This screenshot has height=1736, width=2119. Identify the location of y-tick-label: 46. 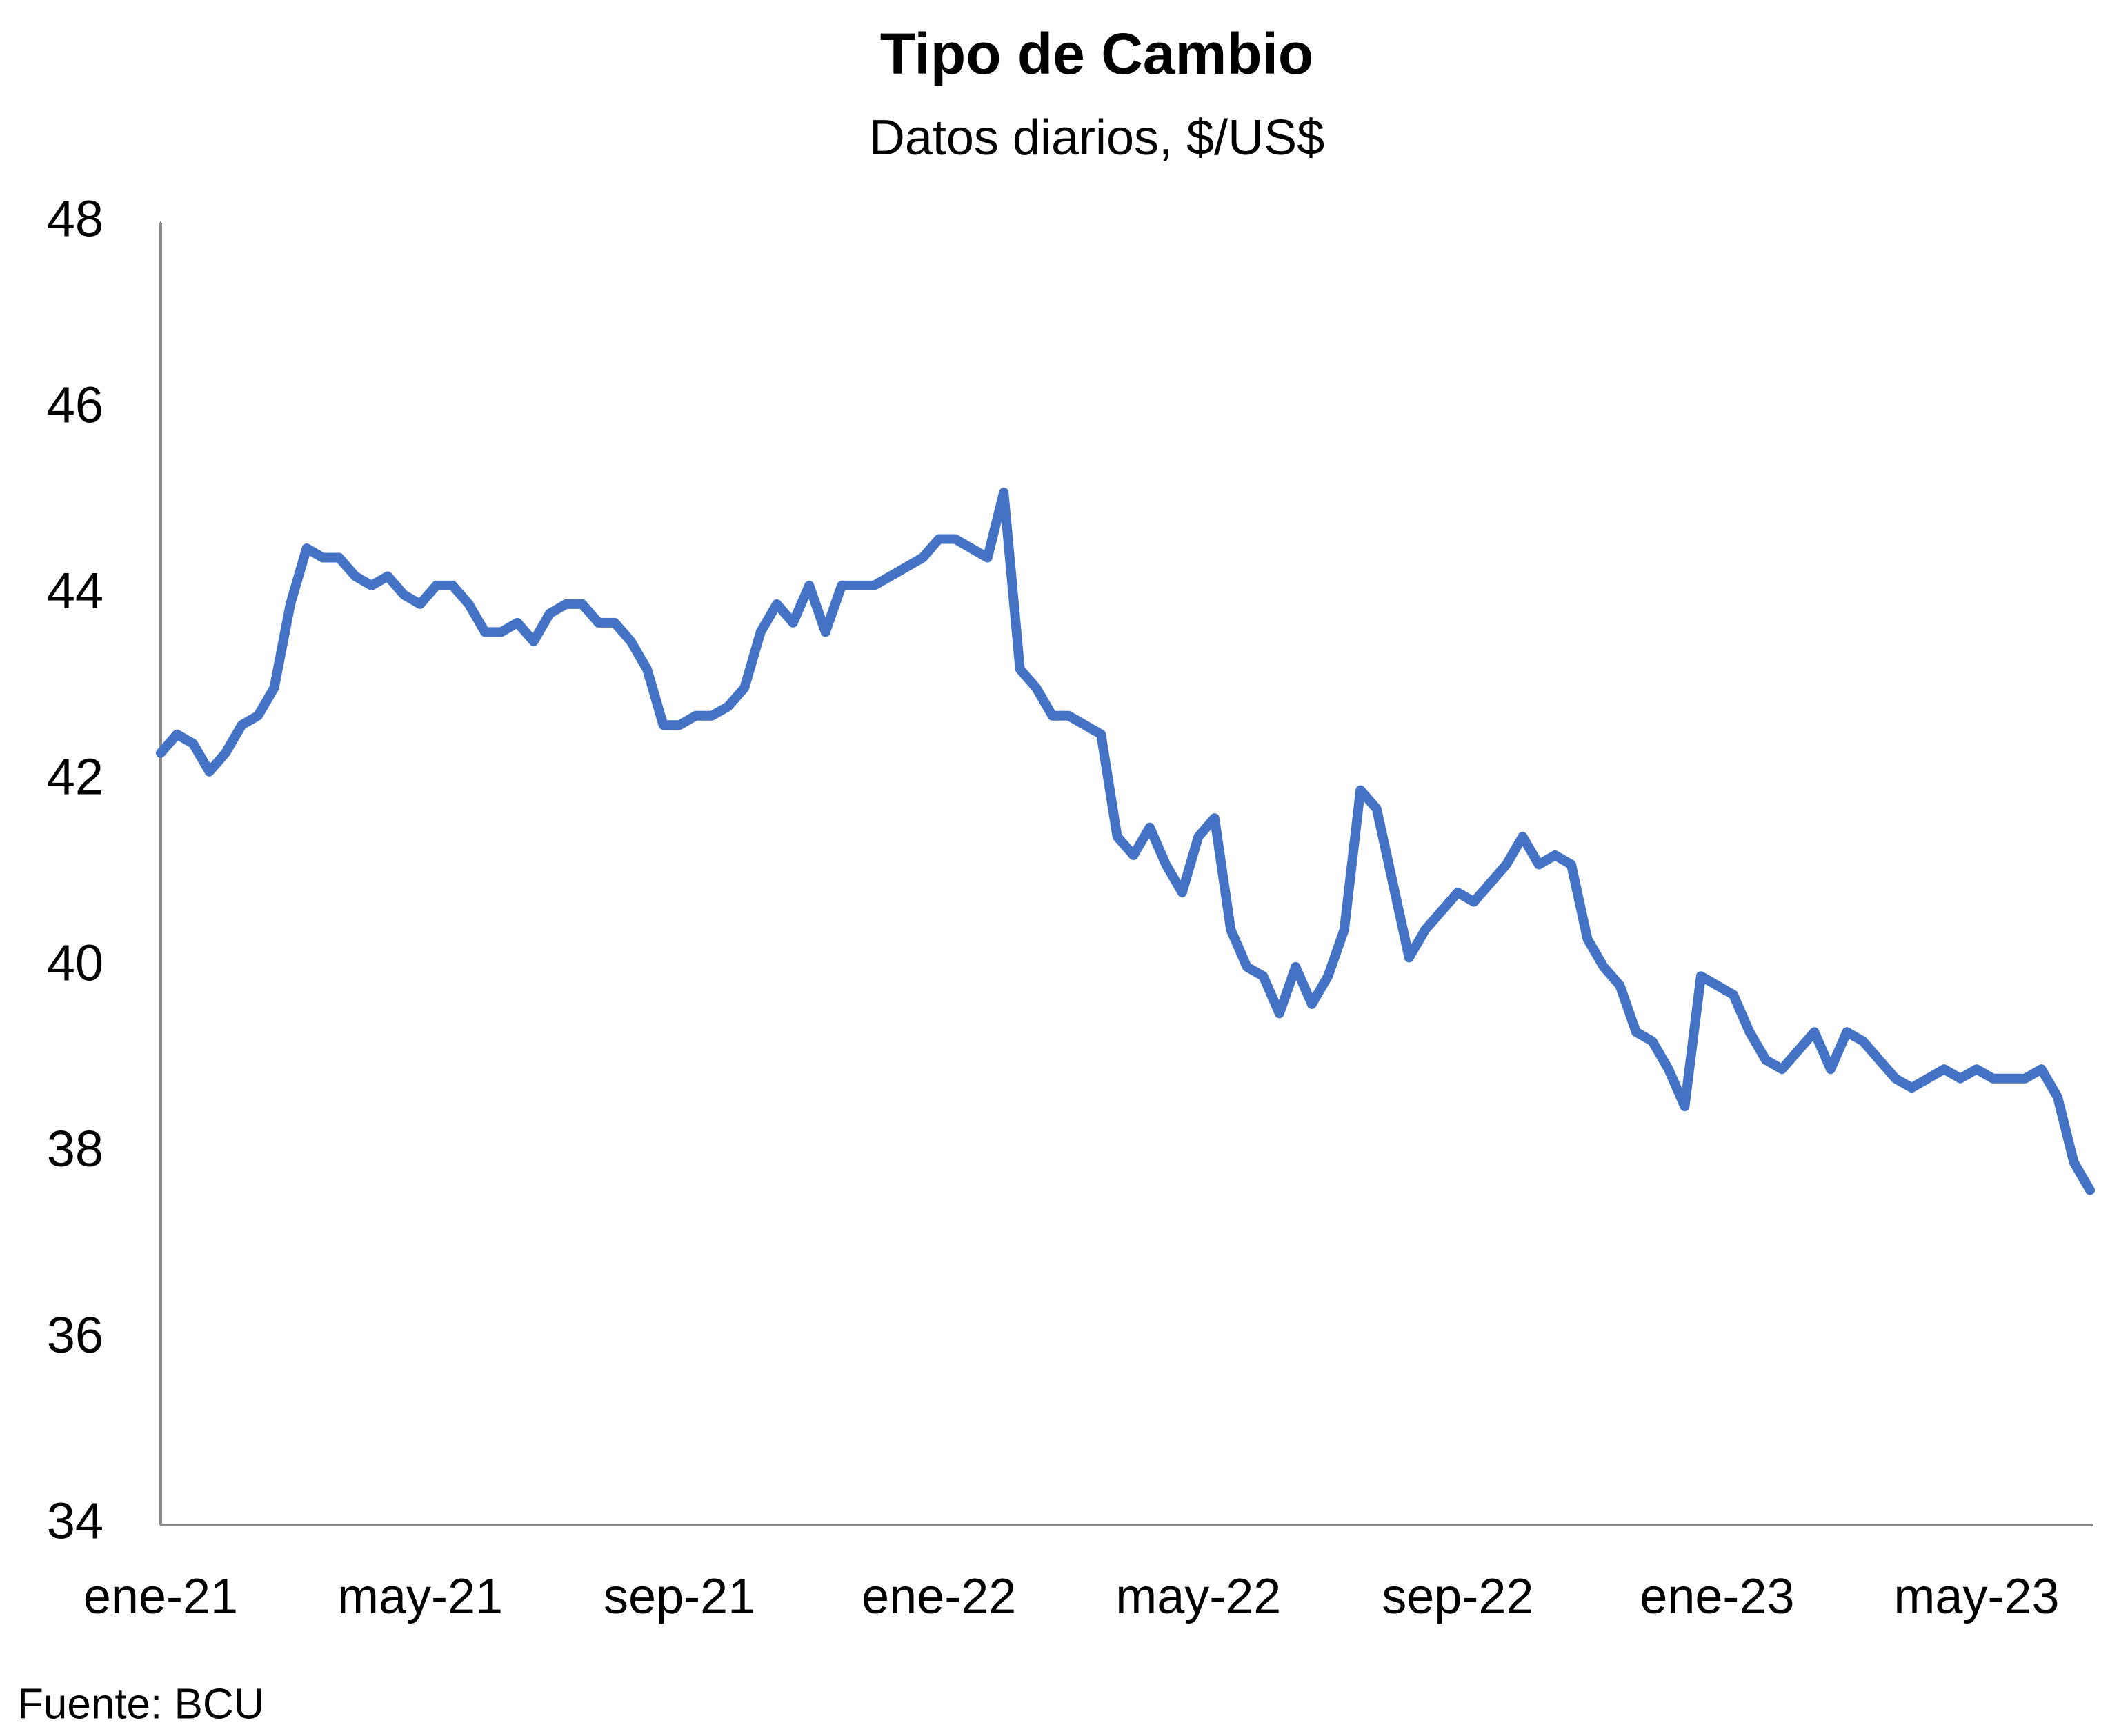
(75, 404).